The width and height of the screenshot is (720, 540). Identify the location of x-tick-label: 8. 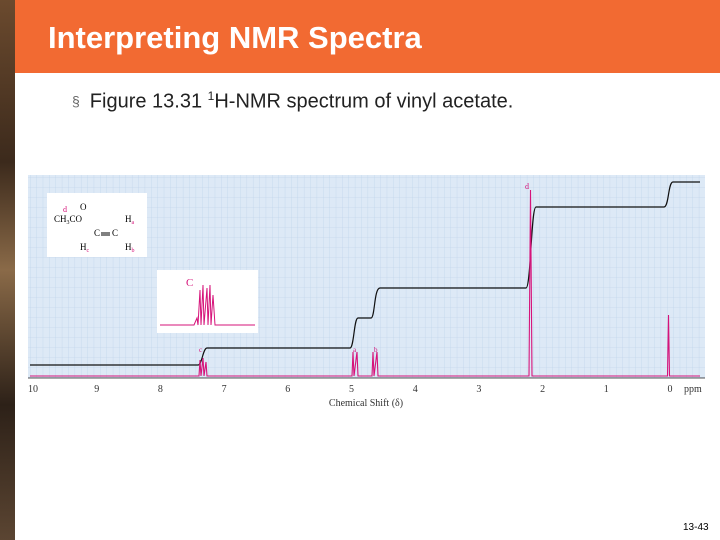
(160, 389).